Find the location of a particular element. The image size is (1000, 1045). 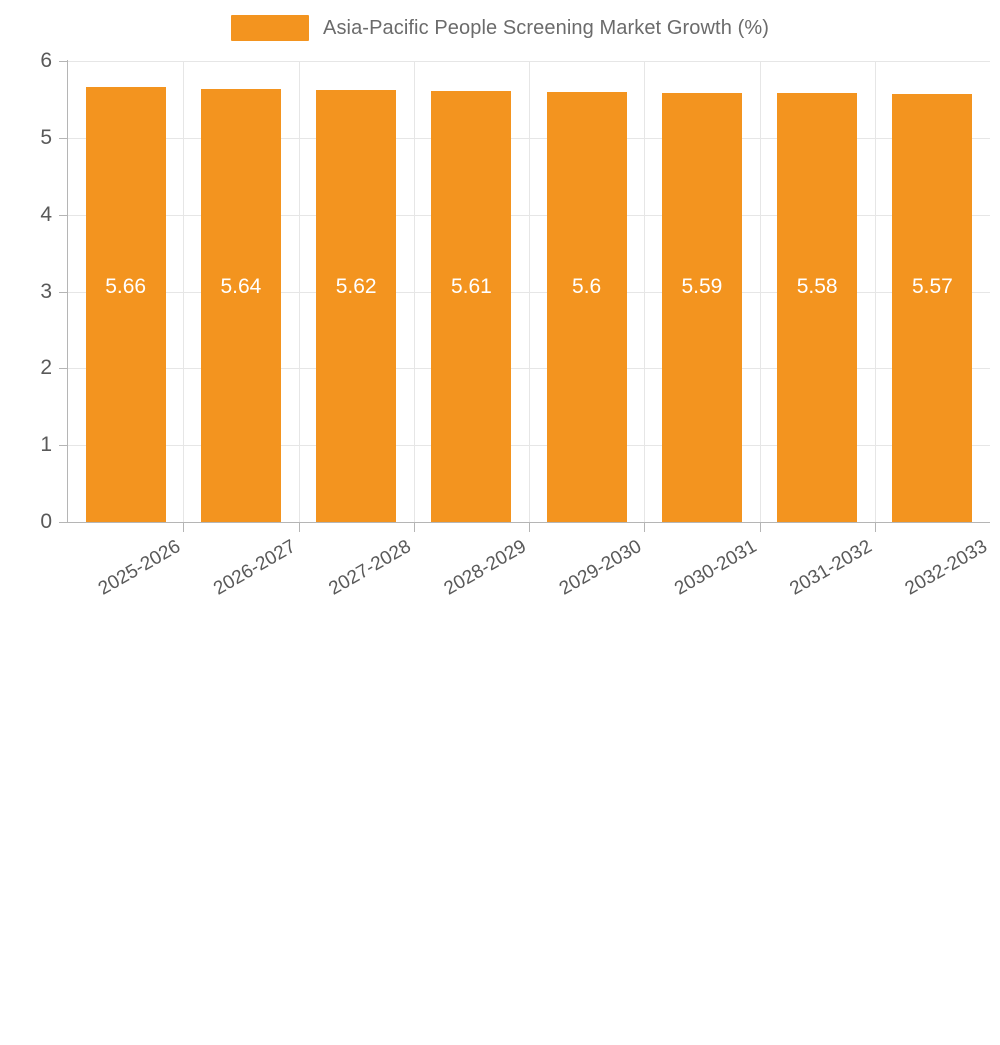

bar-value-label: 5.64 is located at coordinates (241, 286).